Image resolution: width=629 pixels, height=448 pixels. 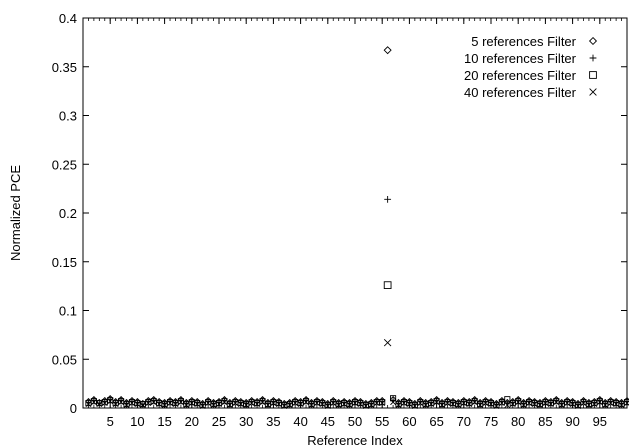 What do you see at coordinates (520, 75) in the screenshot?
I see `legend-label: 20 references Filter` at bounding box center [520, 75].